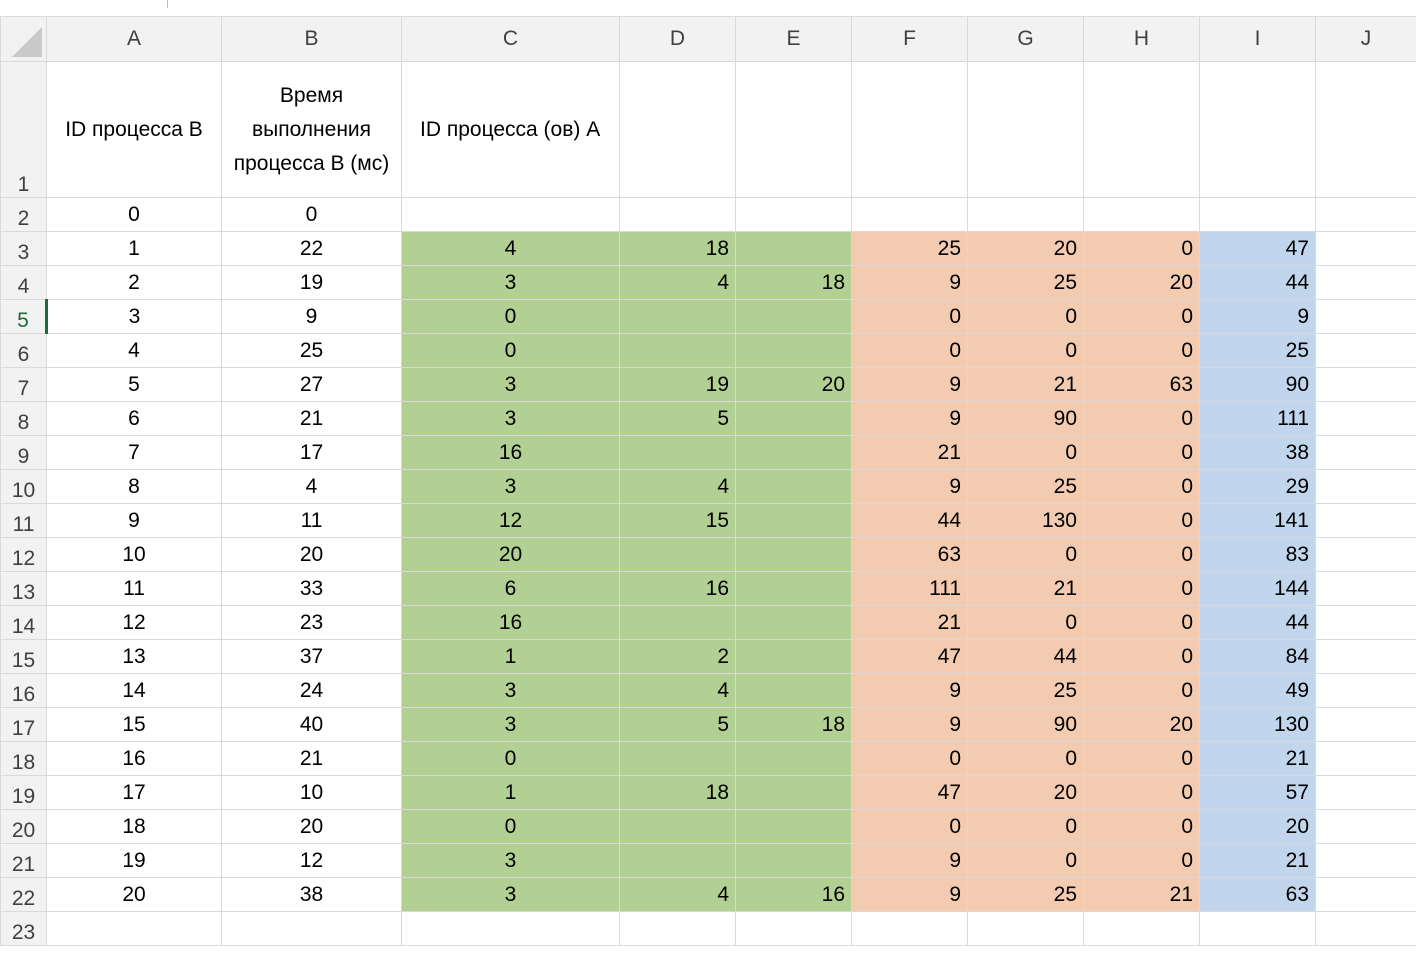  I want to click on cell-e11, so click(793, 520).